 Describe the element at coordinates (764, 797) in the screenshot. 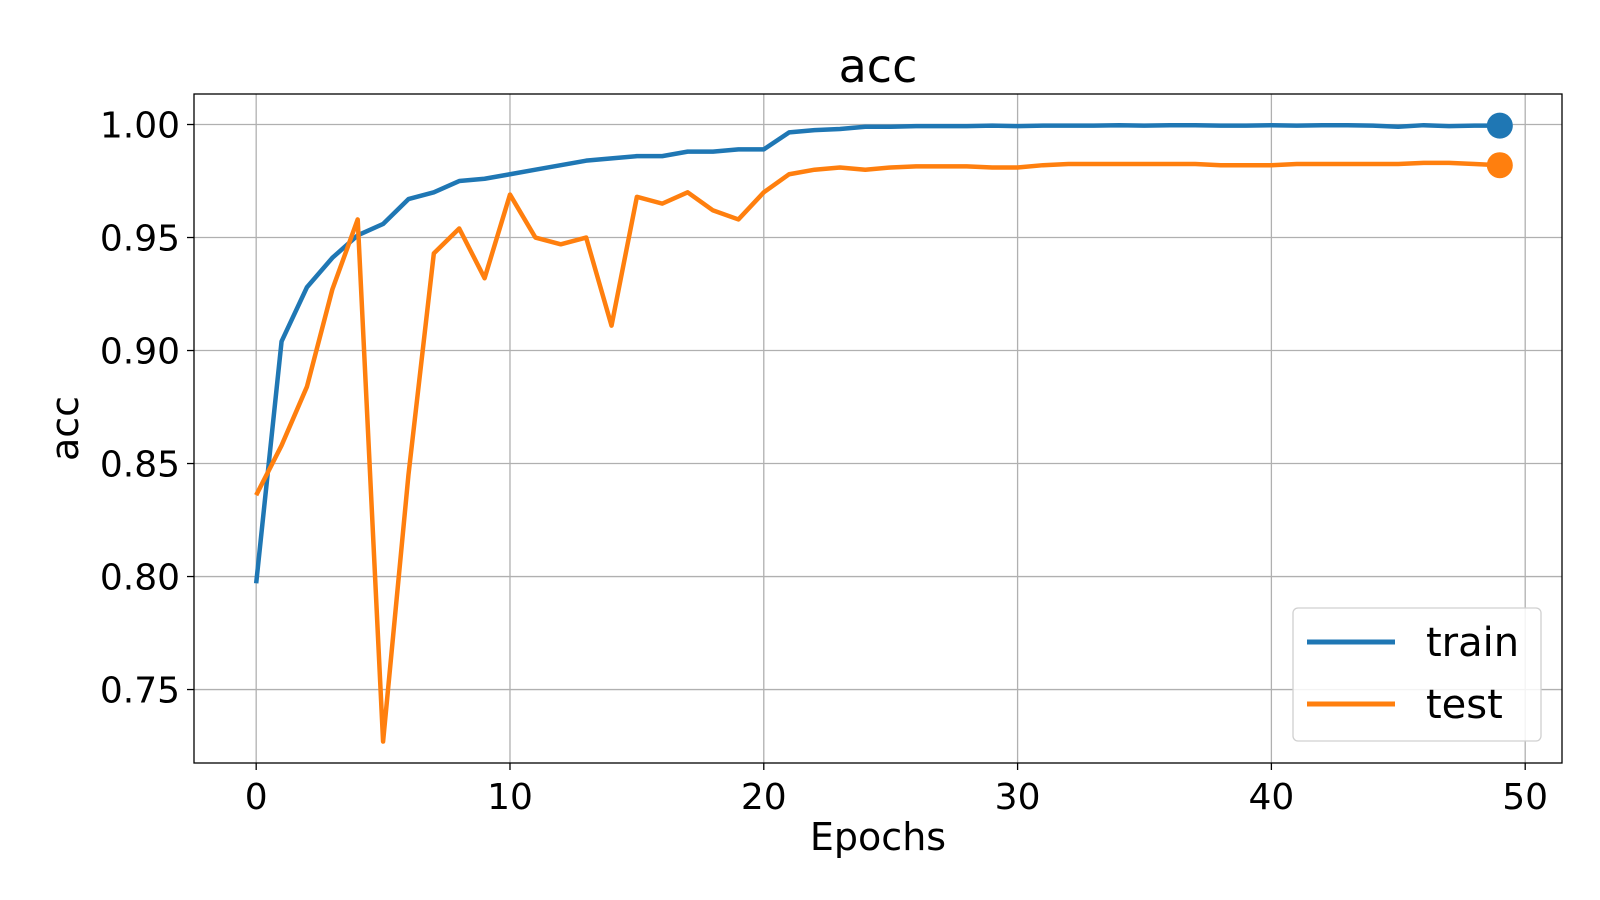

I see `x-tick-label: 20` at that location.